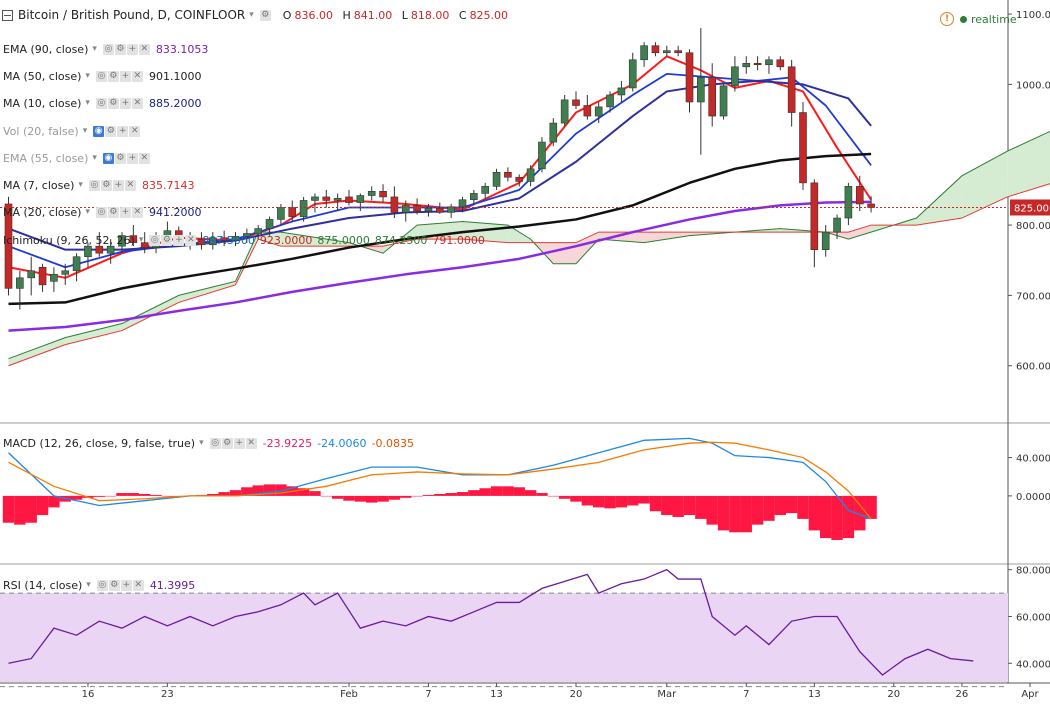  I want to click on symbol-title: Bitcoin / British Pound, D, COINFLOOR, so click(131, 15).